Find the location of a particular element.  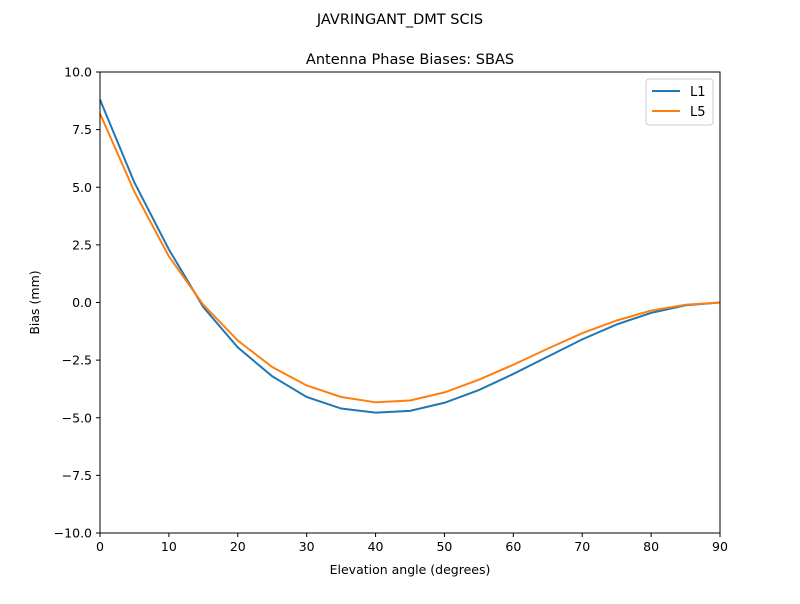

y-tick-label: −2.5 is located at coordinates (77, 360).